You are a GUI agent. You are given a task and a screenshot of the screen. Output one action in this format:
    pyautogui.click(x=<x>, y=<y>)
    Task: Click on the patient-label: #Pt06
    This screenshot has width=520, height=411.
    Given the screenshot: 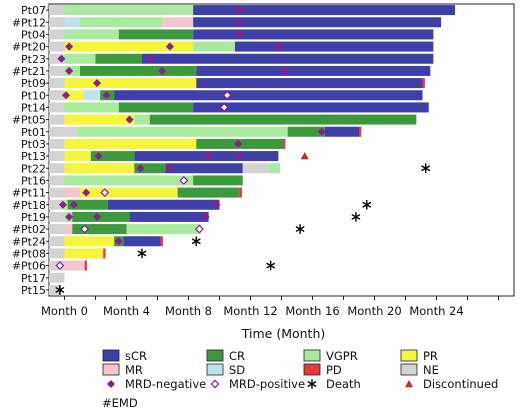 What is the action you would take?
    pyautogui.click(x=29, y=266)
    